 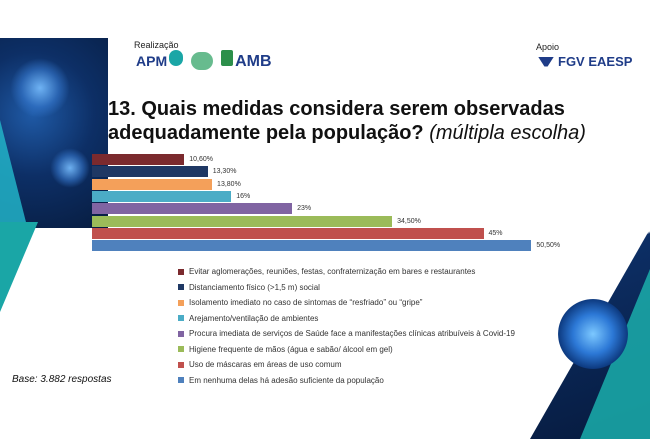 I want to click on bar-data-label: 50,50%, so click(x=548, y=246).